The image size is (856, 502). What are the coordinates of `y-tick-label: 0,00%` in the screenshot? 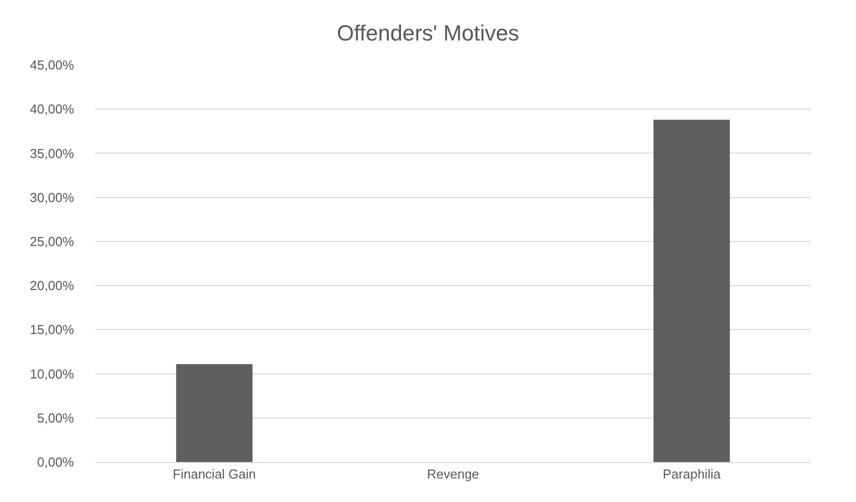 It's located at (55, 462).